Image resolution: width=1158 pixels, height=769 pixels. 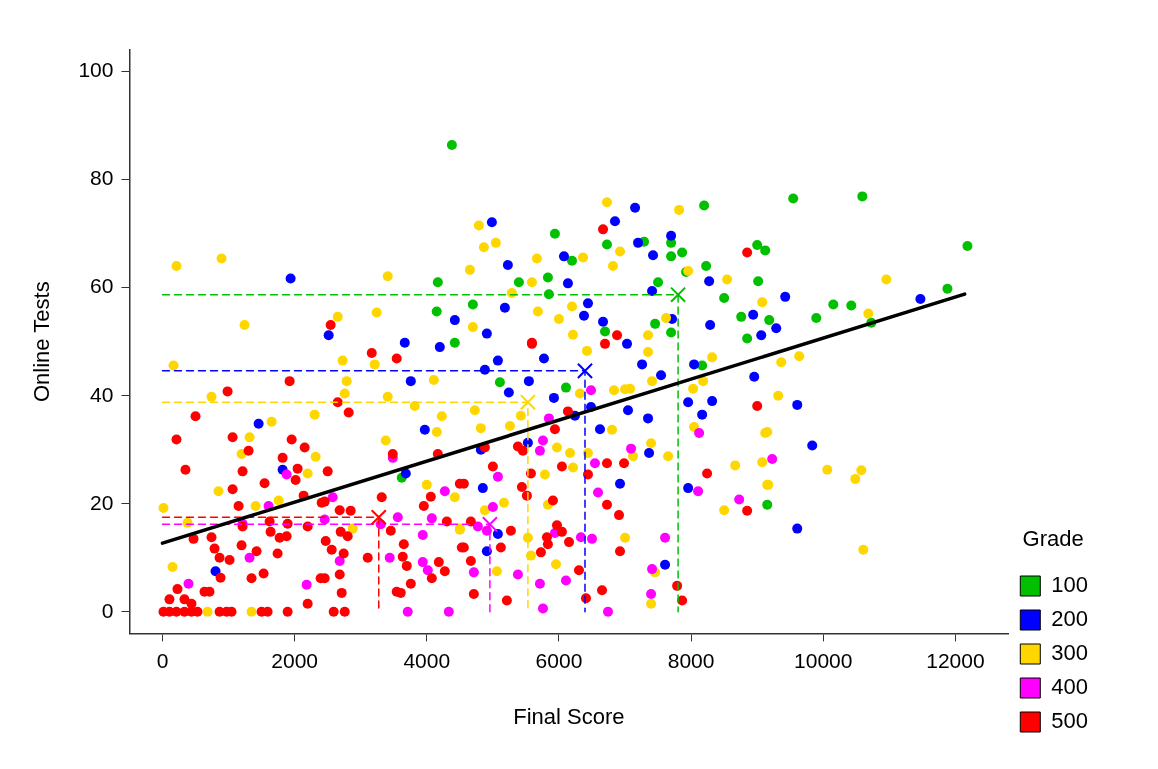 What do you see at coordinates (1070, 585) in the screenshot?
I see `legend-label: 100` at bounding box center [1070, 585].